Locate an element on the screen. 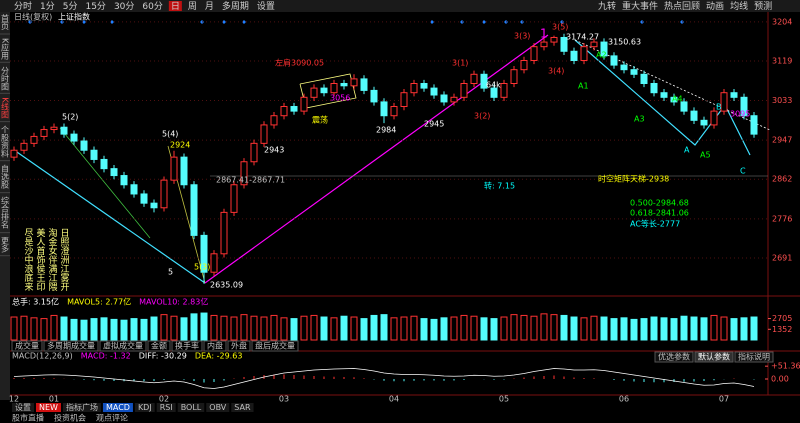 The image size is (800, 423). x-tick-label: 03 is located at coordinates (284, 399).